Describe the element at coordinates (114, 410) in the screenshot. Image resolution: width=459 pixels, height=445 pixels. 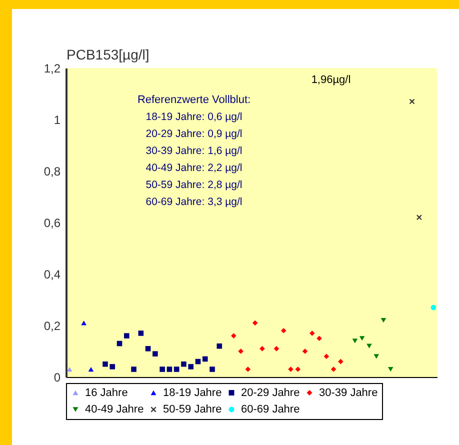
I see `legend-label: 40-49 Jahre` at that location.